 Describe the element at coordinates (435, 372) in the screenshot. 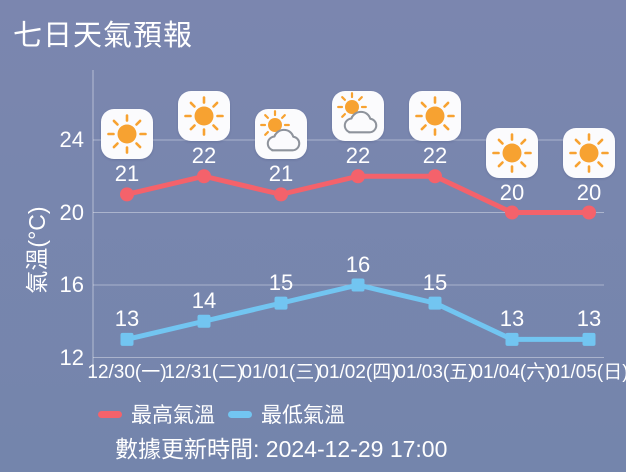

I see `x-axis-label: 01/03(五)` at that location.